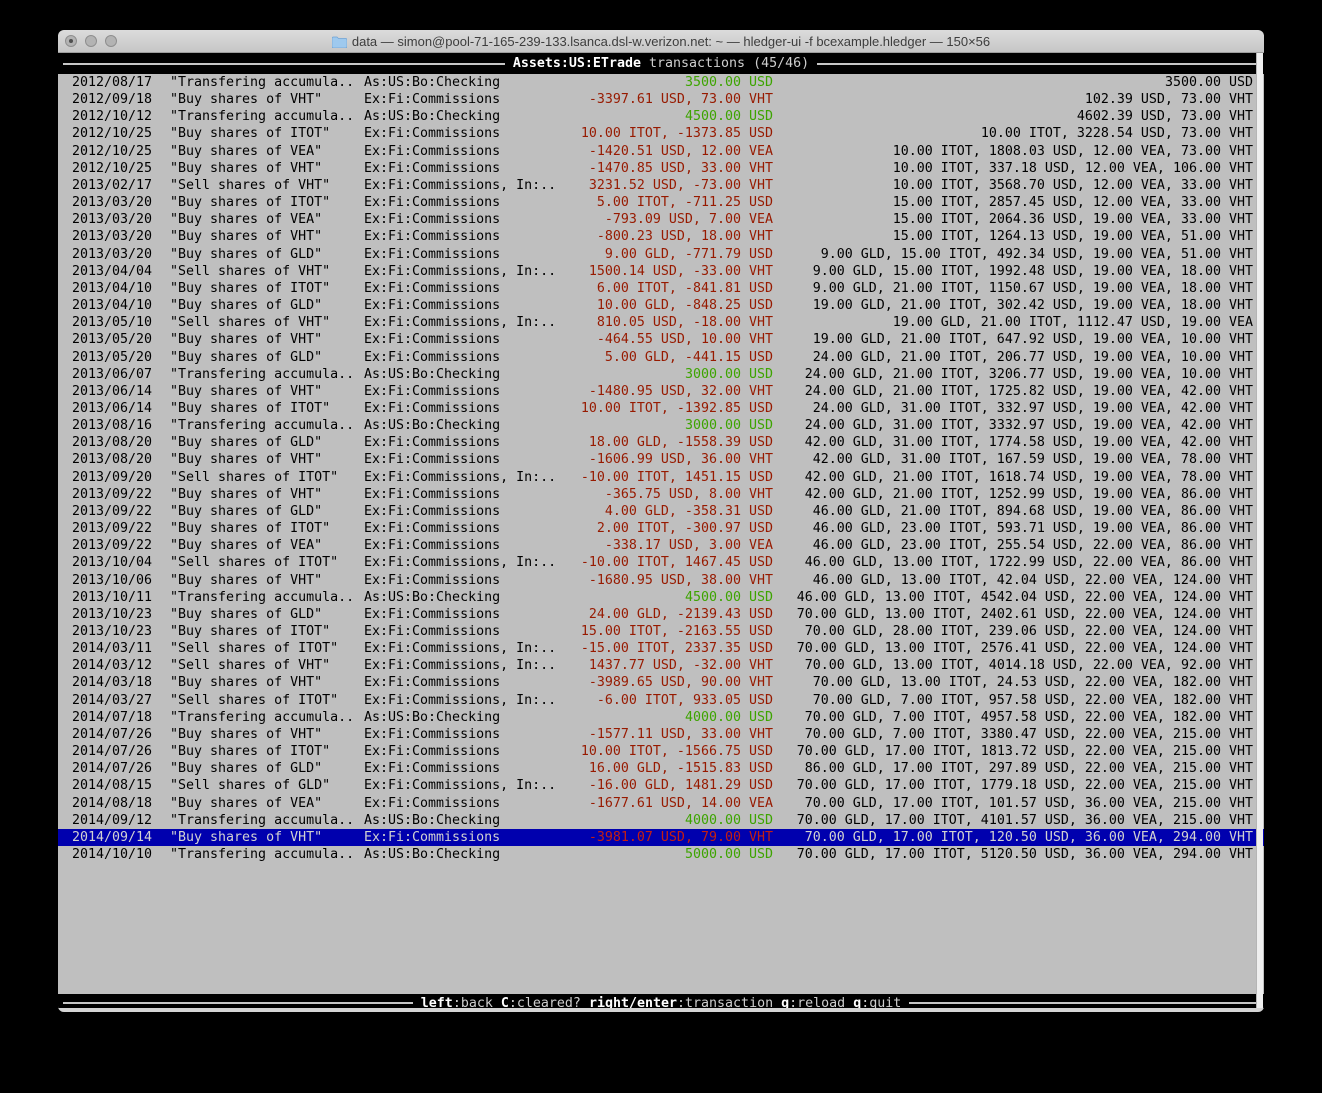  I want to click on transaction-amount: 5.00 ITOT, -711.25 USD, so click(684, 203).